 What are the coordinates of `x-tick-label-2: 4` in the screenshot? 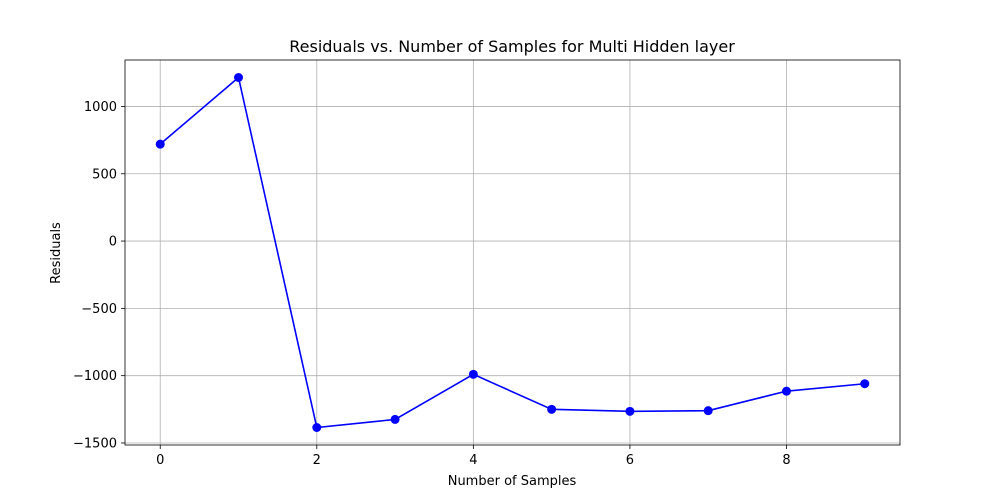 It's located at (473, 460).